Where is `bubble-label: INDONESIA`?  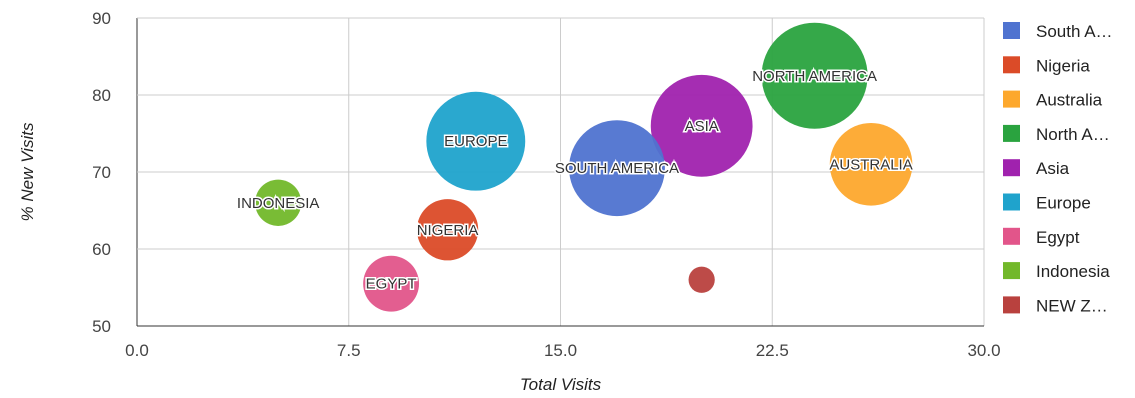 bubble-label: INDONESIA is located at coordinates (278, 203).